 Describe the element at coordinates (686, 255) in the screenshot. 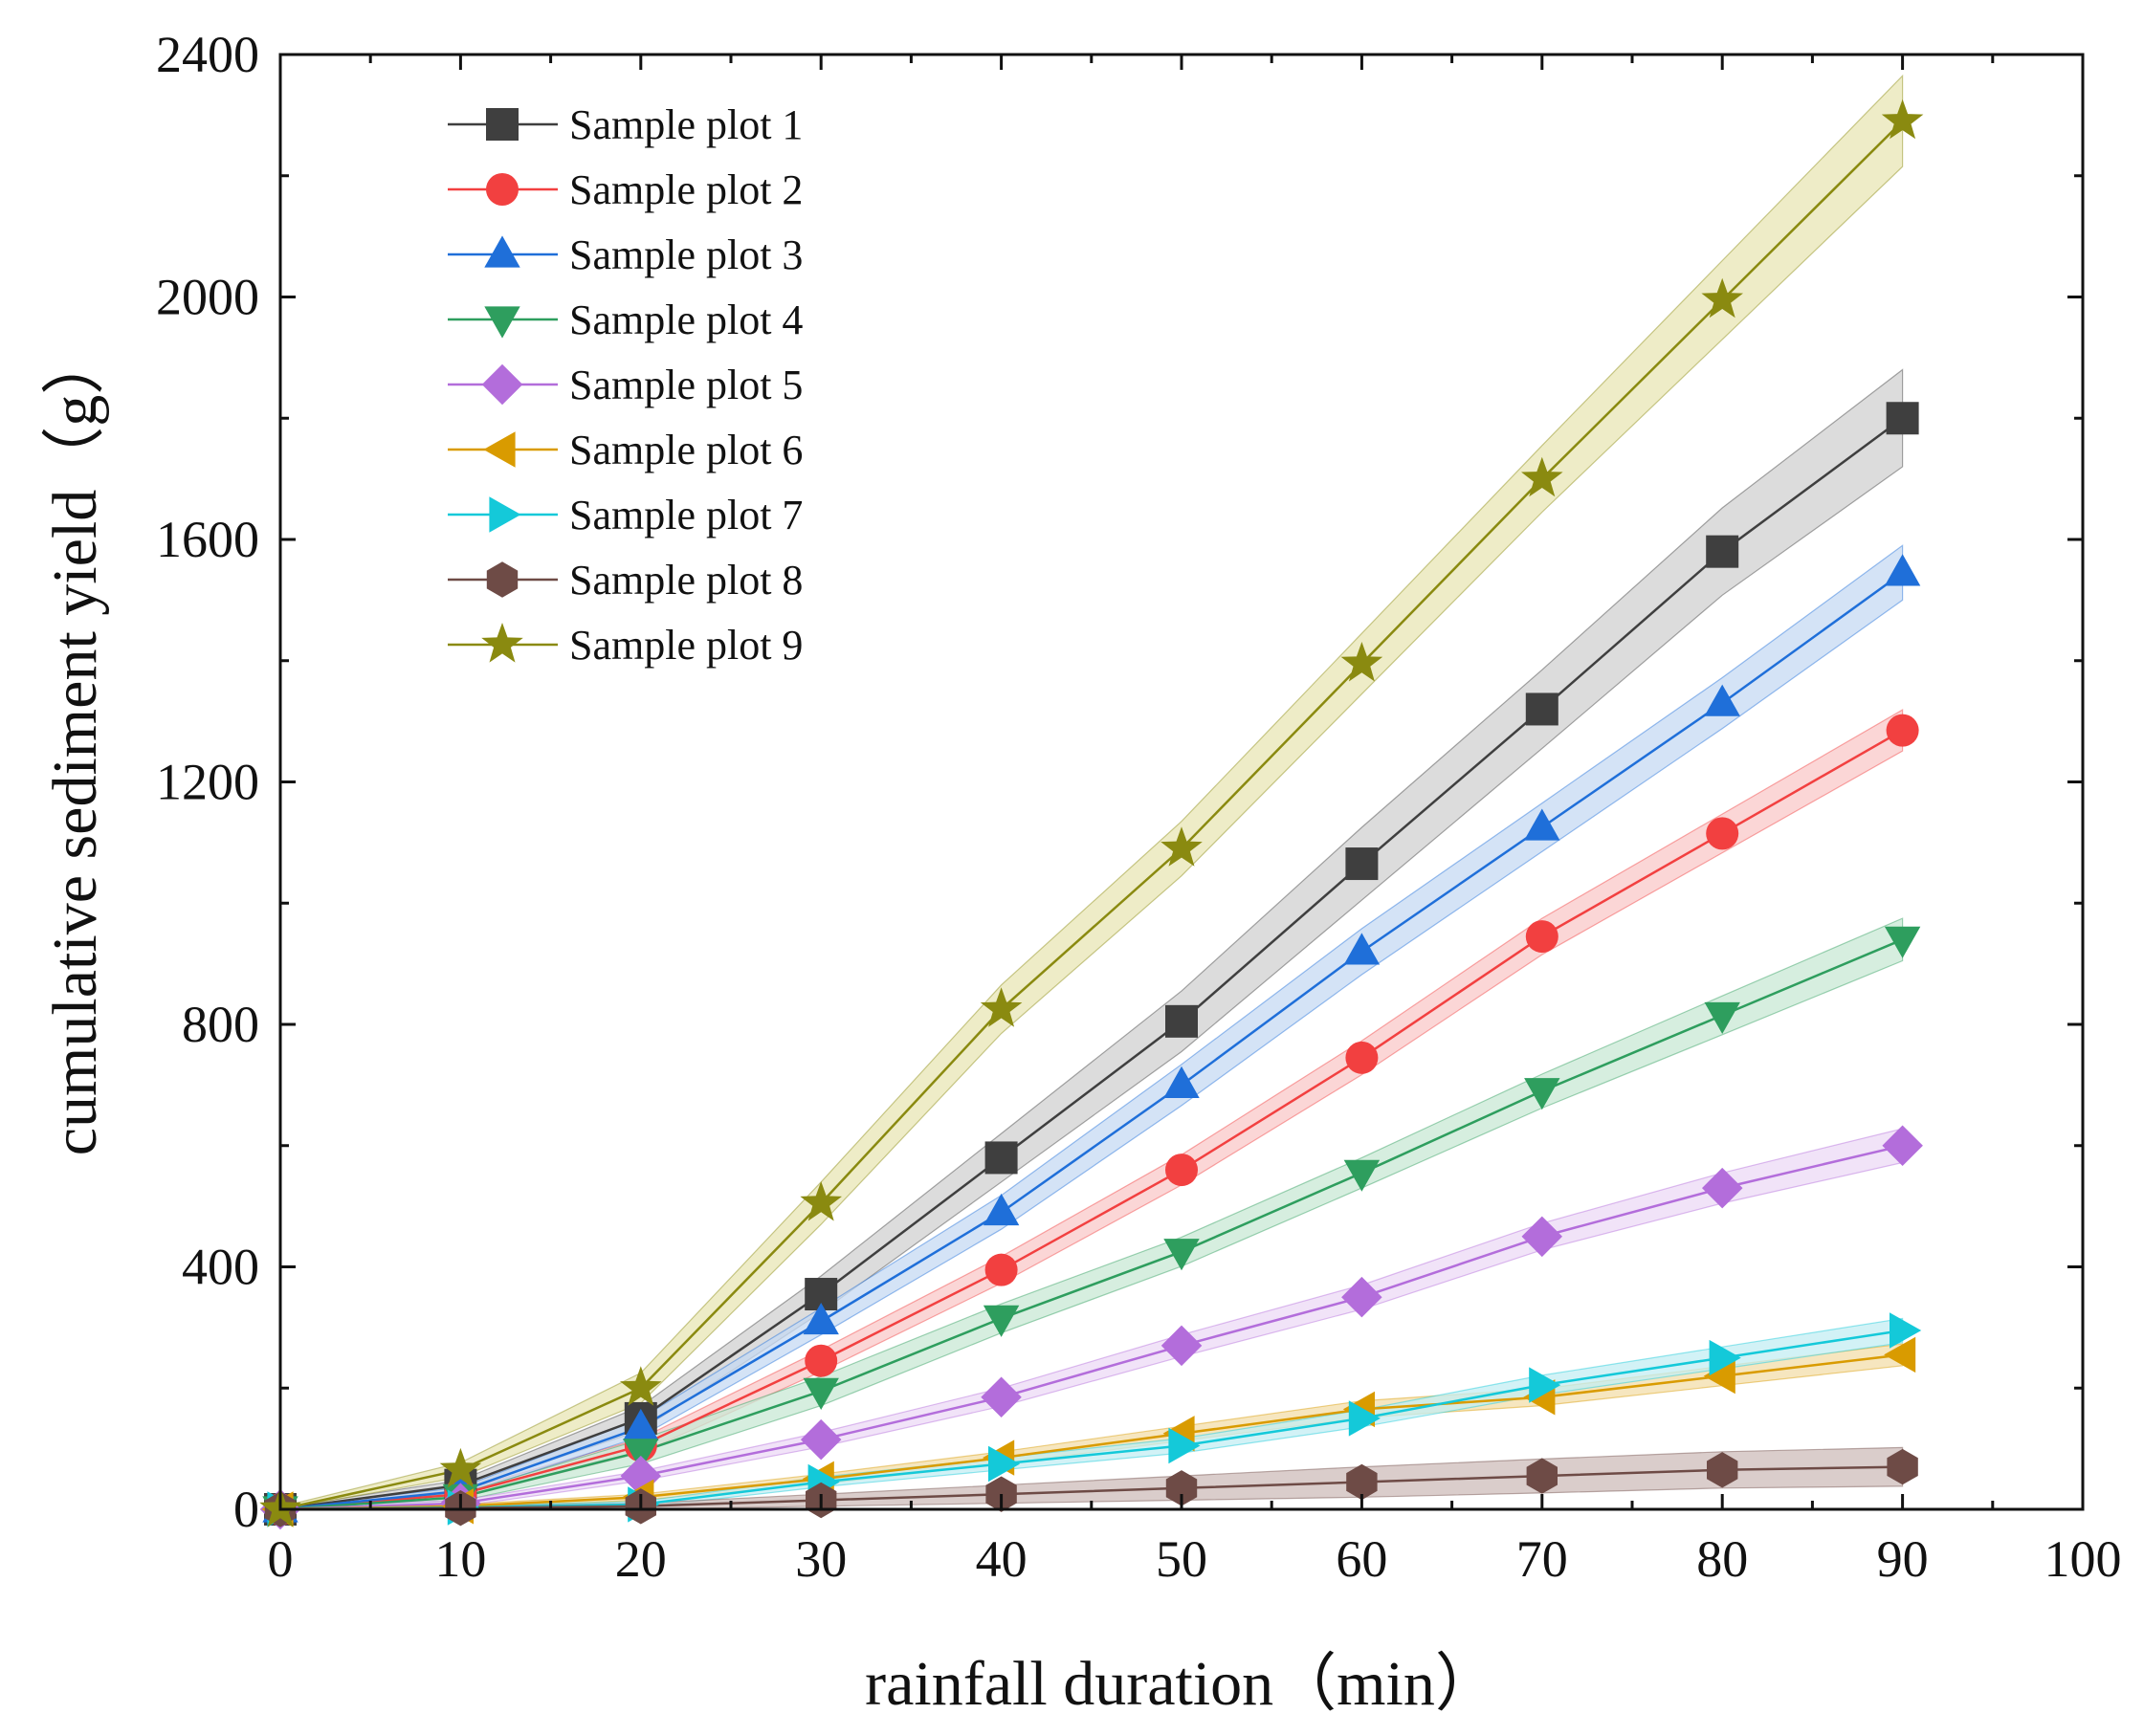

I see `legend-label: Sample plot 3` at that location.